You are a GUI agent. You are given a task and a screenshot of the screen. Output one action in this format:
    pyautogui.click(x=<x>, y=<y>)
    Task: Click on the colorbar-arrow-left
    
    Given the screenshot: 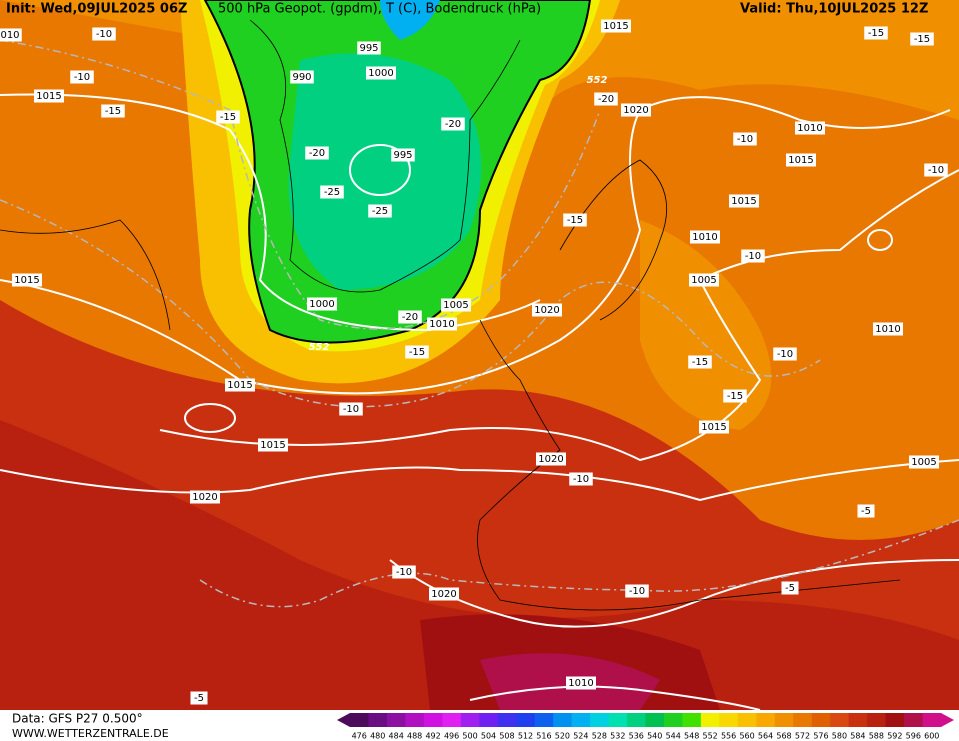 What is the action you would take?
    pyautogui.click(x=343, y=720)
    